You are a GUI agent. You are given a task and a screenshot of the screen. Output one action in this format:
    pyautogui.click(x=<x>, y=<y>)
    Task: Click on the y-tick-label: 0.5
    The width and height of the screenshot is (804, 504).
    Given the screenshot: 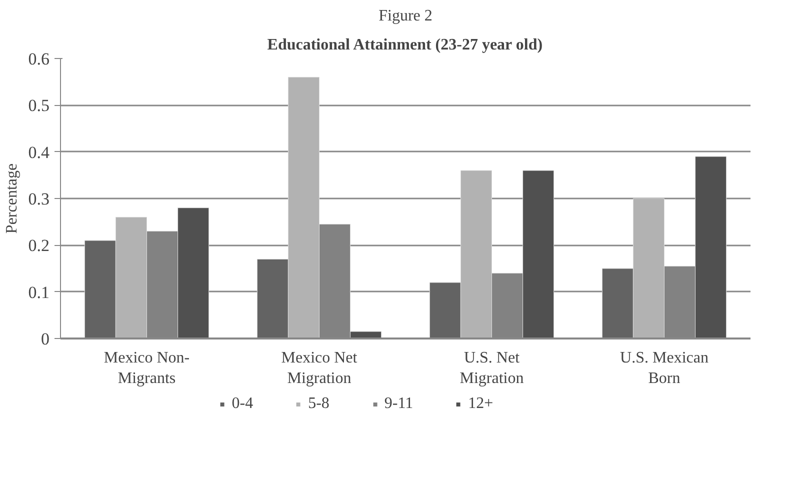 What is the action you would take?
    pyautogui.click(x=39, y=106)
    